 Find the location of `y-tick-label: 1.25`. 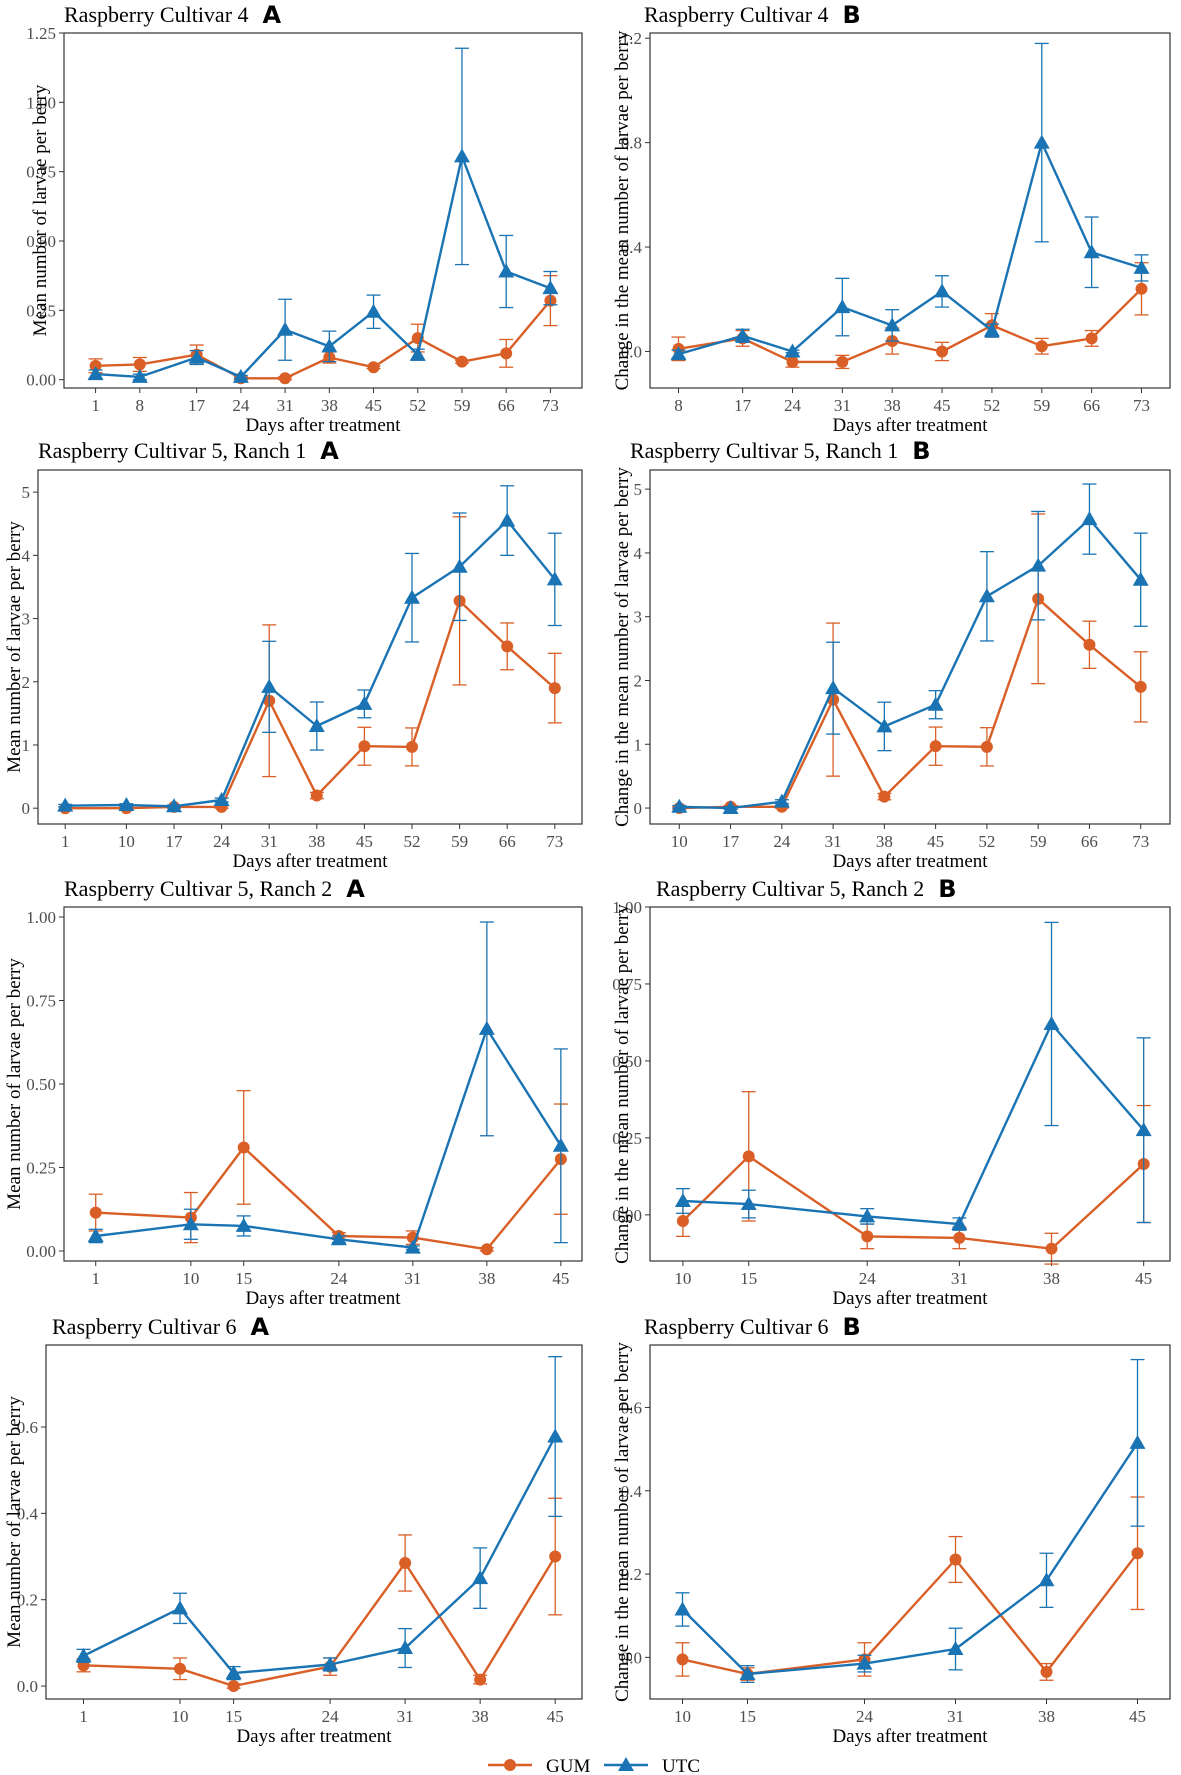

y-tick-label: 1.25 is located at coordinates (41, 33).